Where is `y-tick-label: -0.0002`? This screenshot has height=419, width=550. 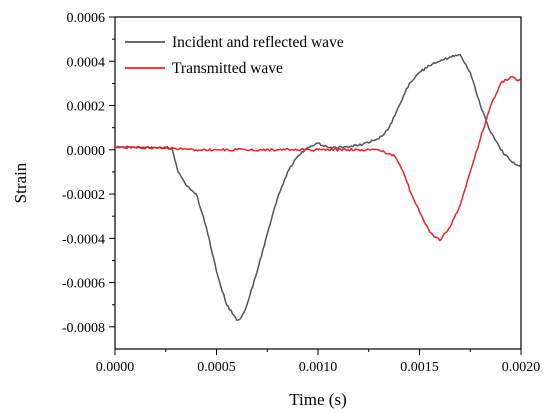 y-tick-label: -0.0002 is located at coordinates (83, 195).